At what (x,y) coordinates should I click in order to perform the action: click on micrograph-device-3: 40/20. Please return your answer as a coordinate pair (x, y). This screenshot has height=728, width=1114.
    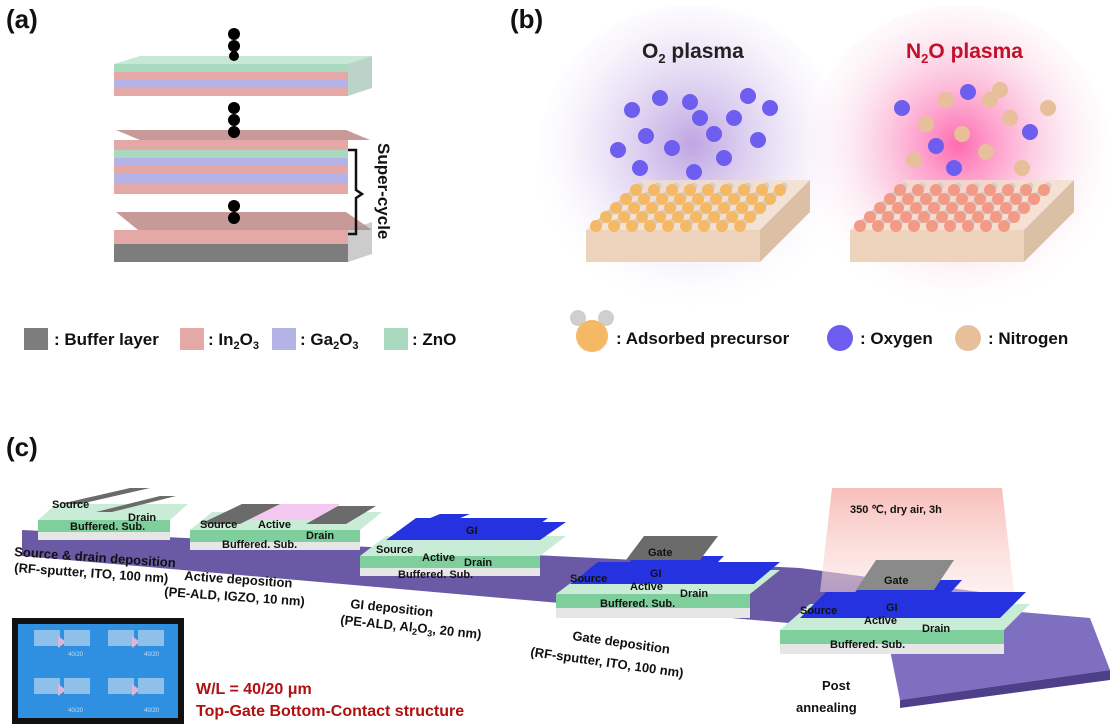
    Looking at the image, I should click on (62, 696).